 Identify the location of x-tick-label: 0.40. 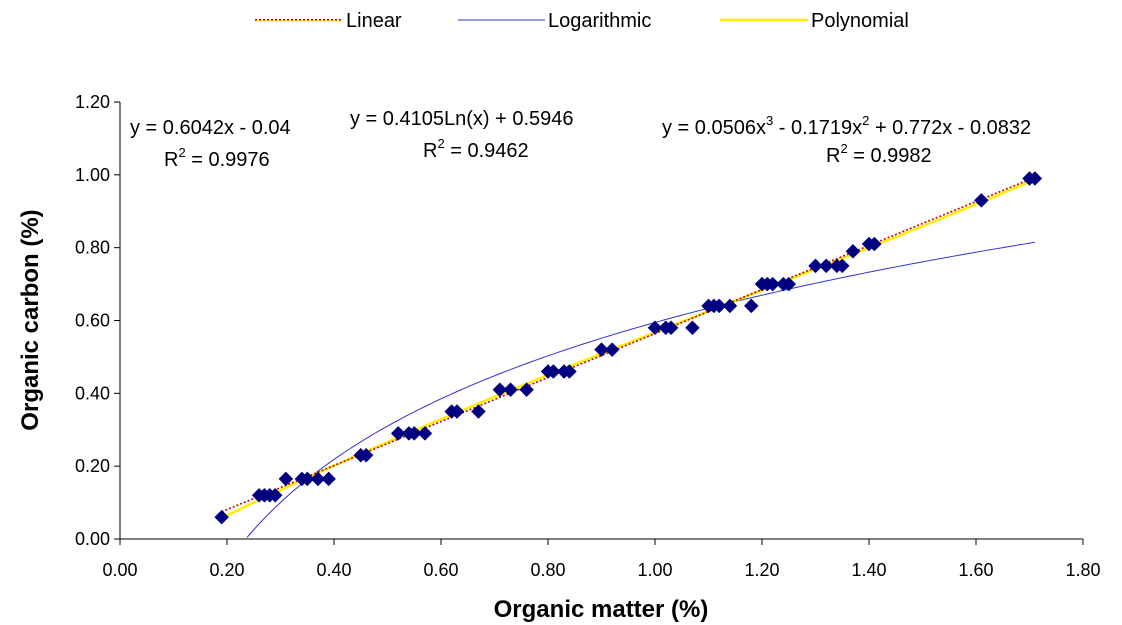
(333, 570).